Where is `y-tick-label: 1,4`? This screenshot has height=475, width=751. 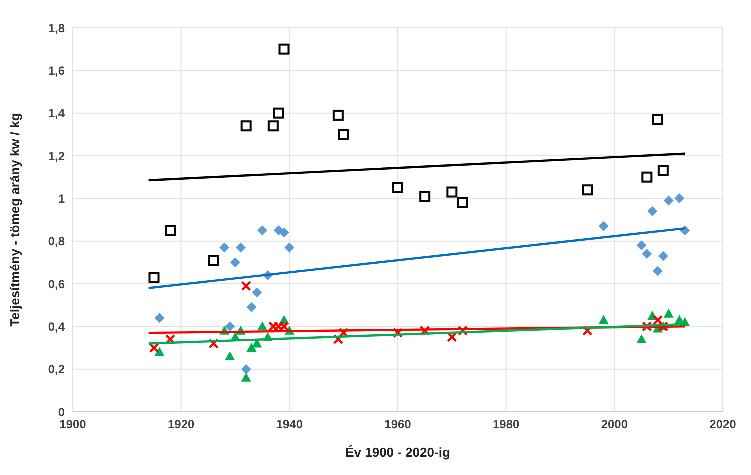 y-tick-label: 1,4 is located at coordinates (57, 113).